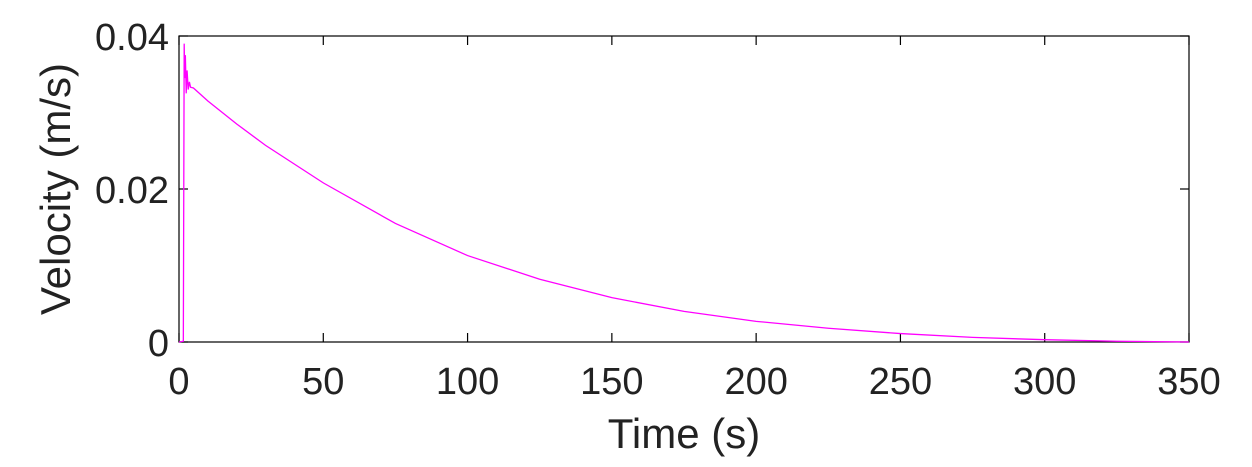 The width and height of the screenshot is (1252, 467). Describe the element at coordinates (467, 382) in the screenshot. I see `x-tick-label: 100` at that location.